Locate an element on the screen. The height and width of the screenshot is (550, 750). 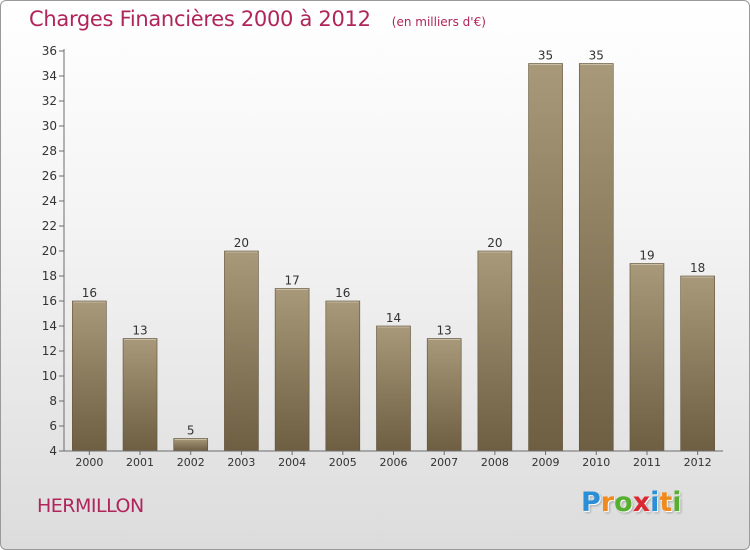
bar-2000 is located at coordinates (89, 376).